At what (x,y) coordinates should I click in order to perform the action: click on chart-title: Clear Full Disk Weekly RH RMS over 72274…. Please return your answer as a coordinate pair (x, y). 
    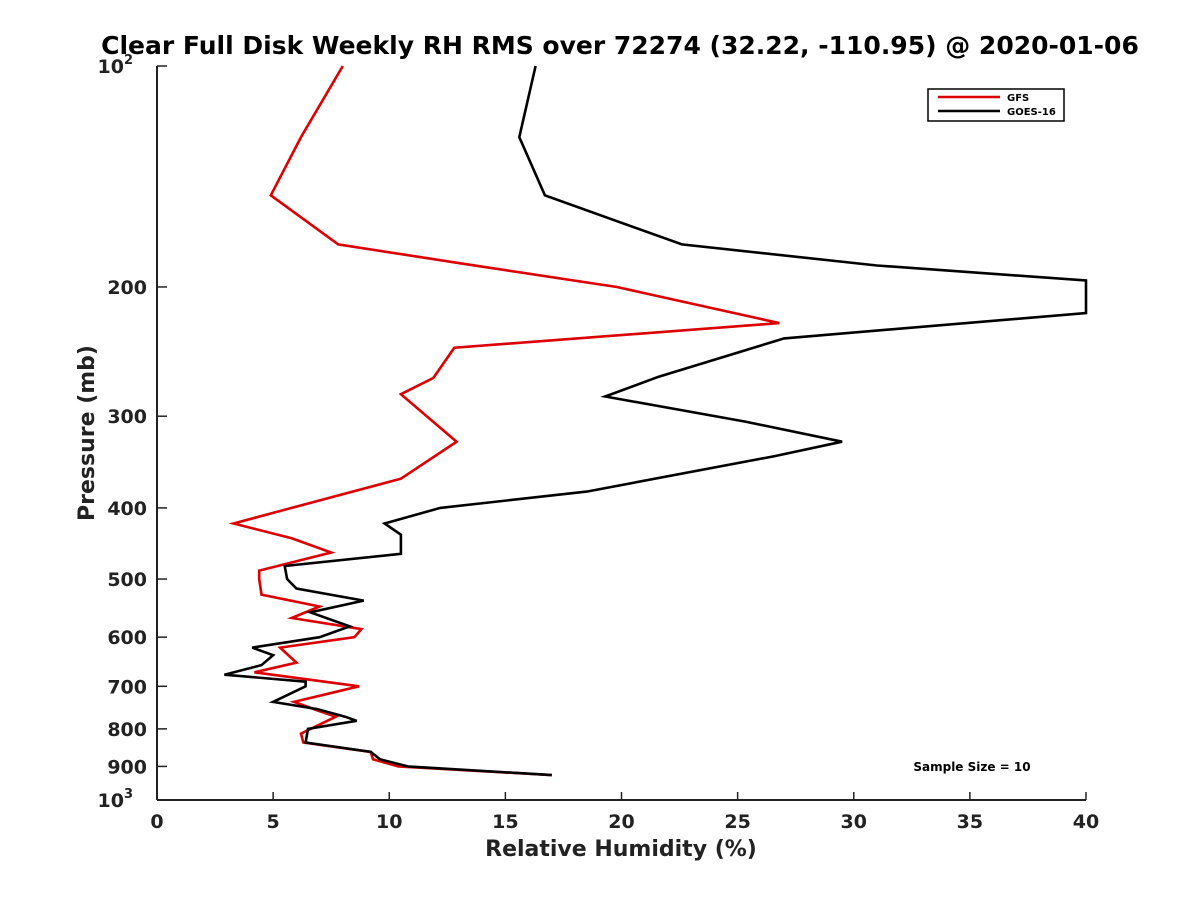
    Looking at the image, I should click on (620, 45).